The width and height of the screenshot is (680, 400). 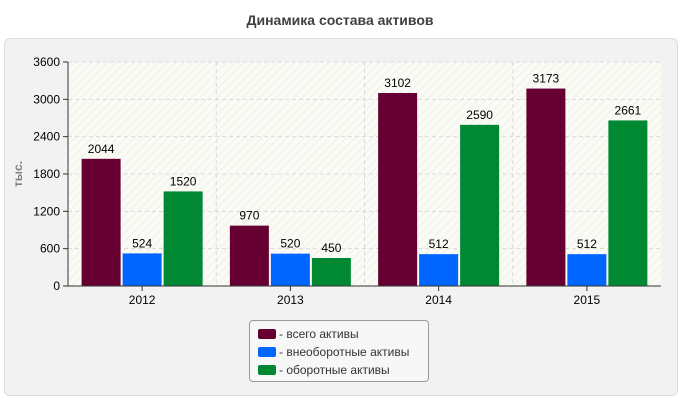 What do you see at coordinates (365, 296) in the screenshot?
I see `x-tick-labels: 2012 2013 2014 2015` at bounding box center [365, 296].